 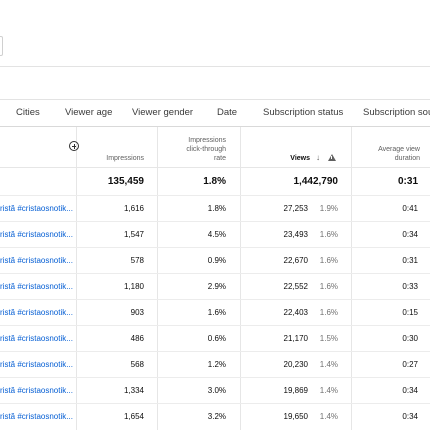 I want to click on impressions-cell: 578, so click(x=137, y=260).